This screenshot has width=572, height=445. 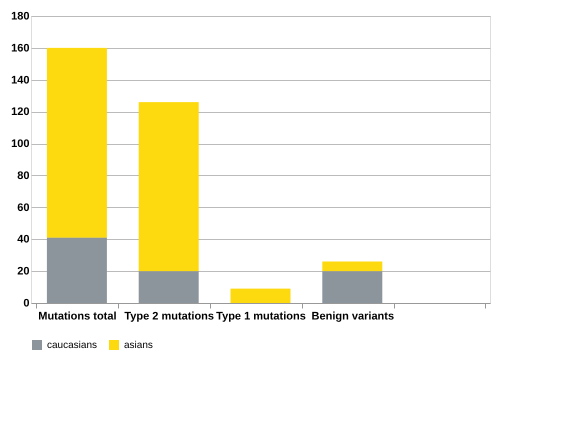 What do you see at coordinates (20, 16) in the screenshot?
I see `y-tick-label: 180` at bounding box center [20, 16].